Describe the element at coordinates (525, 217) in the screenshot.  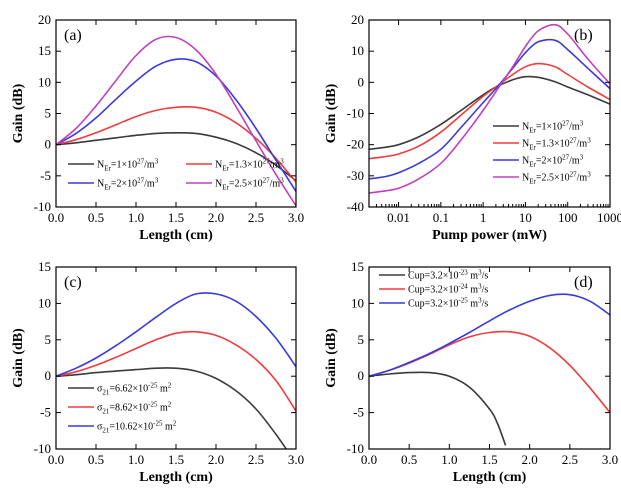
I see `x-tick-label: 10` at that location.